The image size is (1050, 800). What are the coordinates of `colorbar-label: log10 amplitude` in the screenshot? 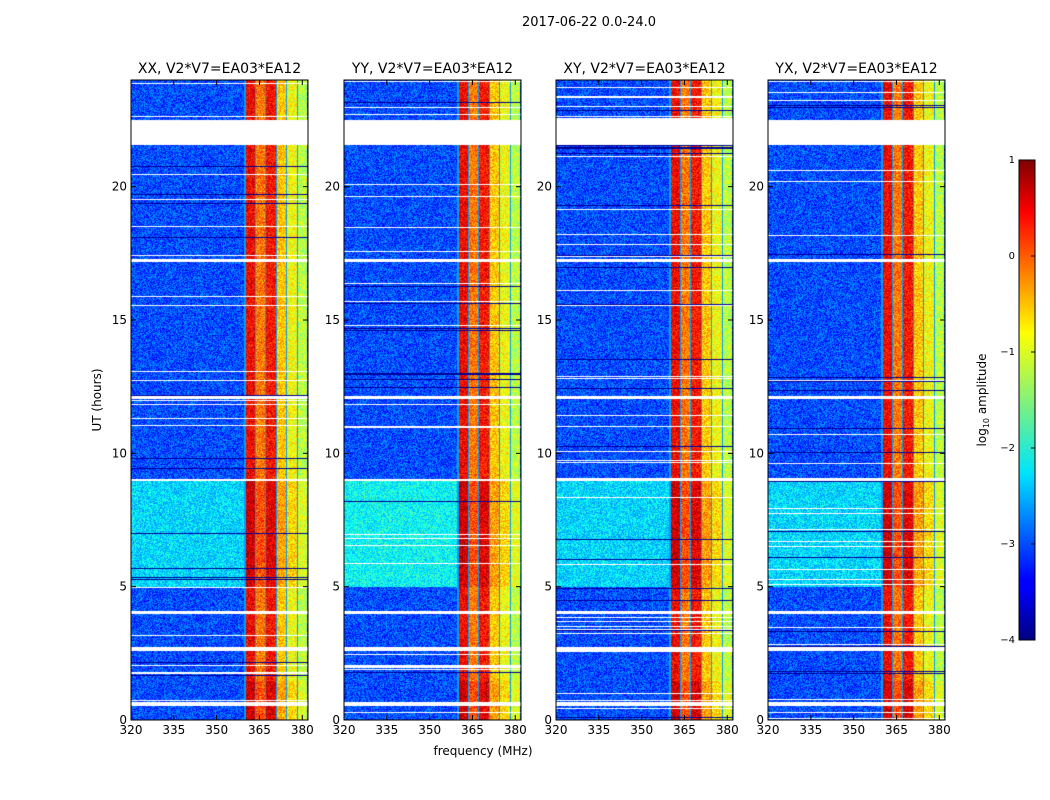 It's located at (983, 400).